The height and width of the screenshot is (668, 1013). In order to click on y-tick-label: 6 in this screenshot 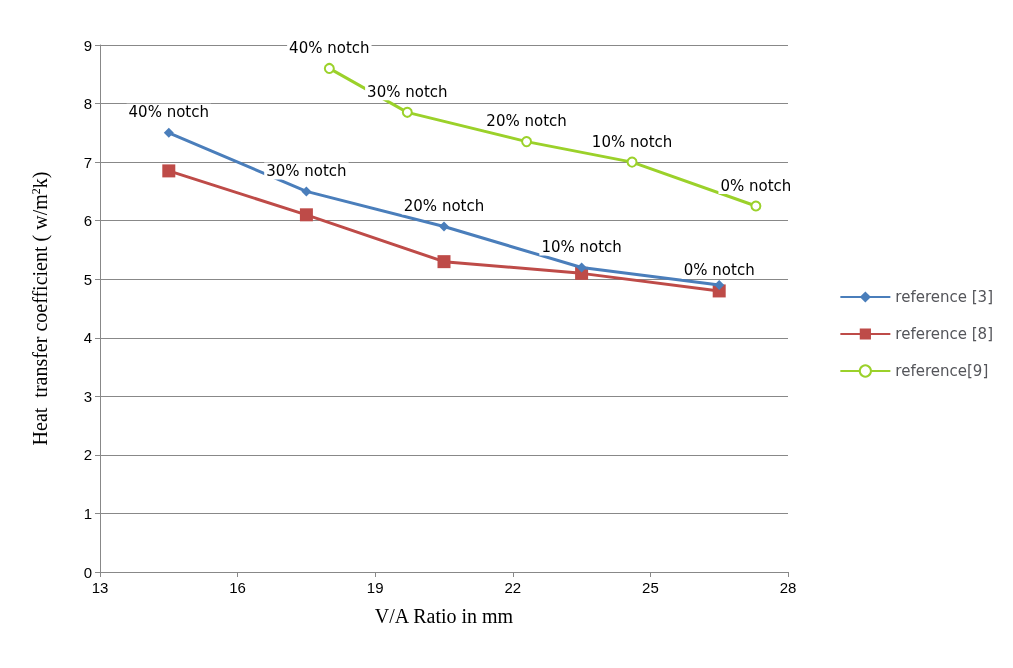, I will do `click(87, 221)`.